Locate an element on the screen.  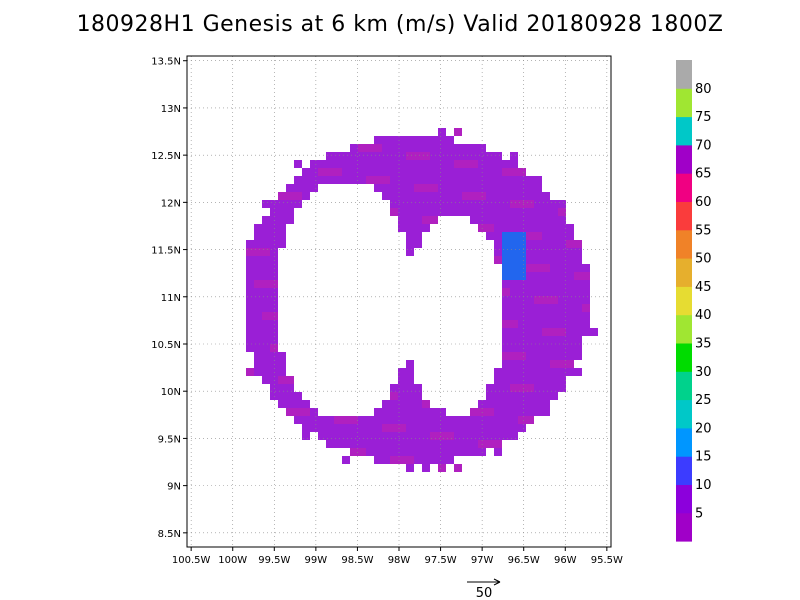
y-tick-label: 12N is located at coordinates (171, 203).